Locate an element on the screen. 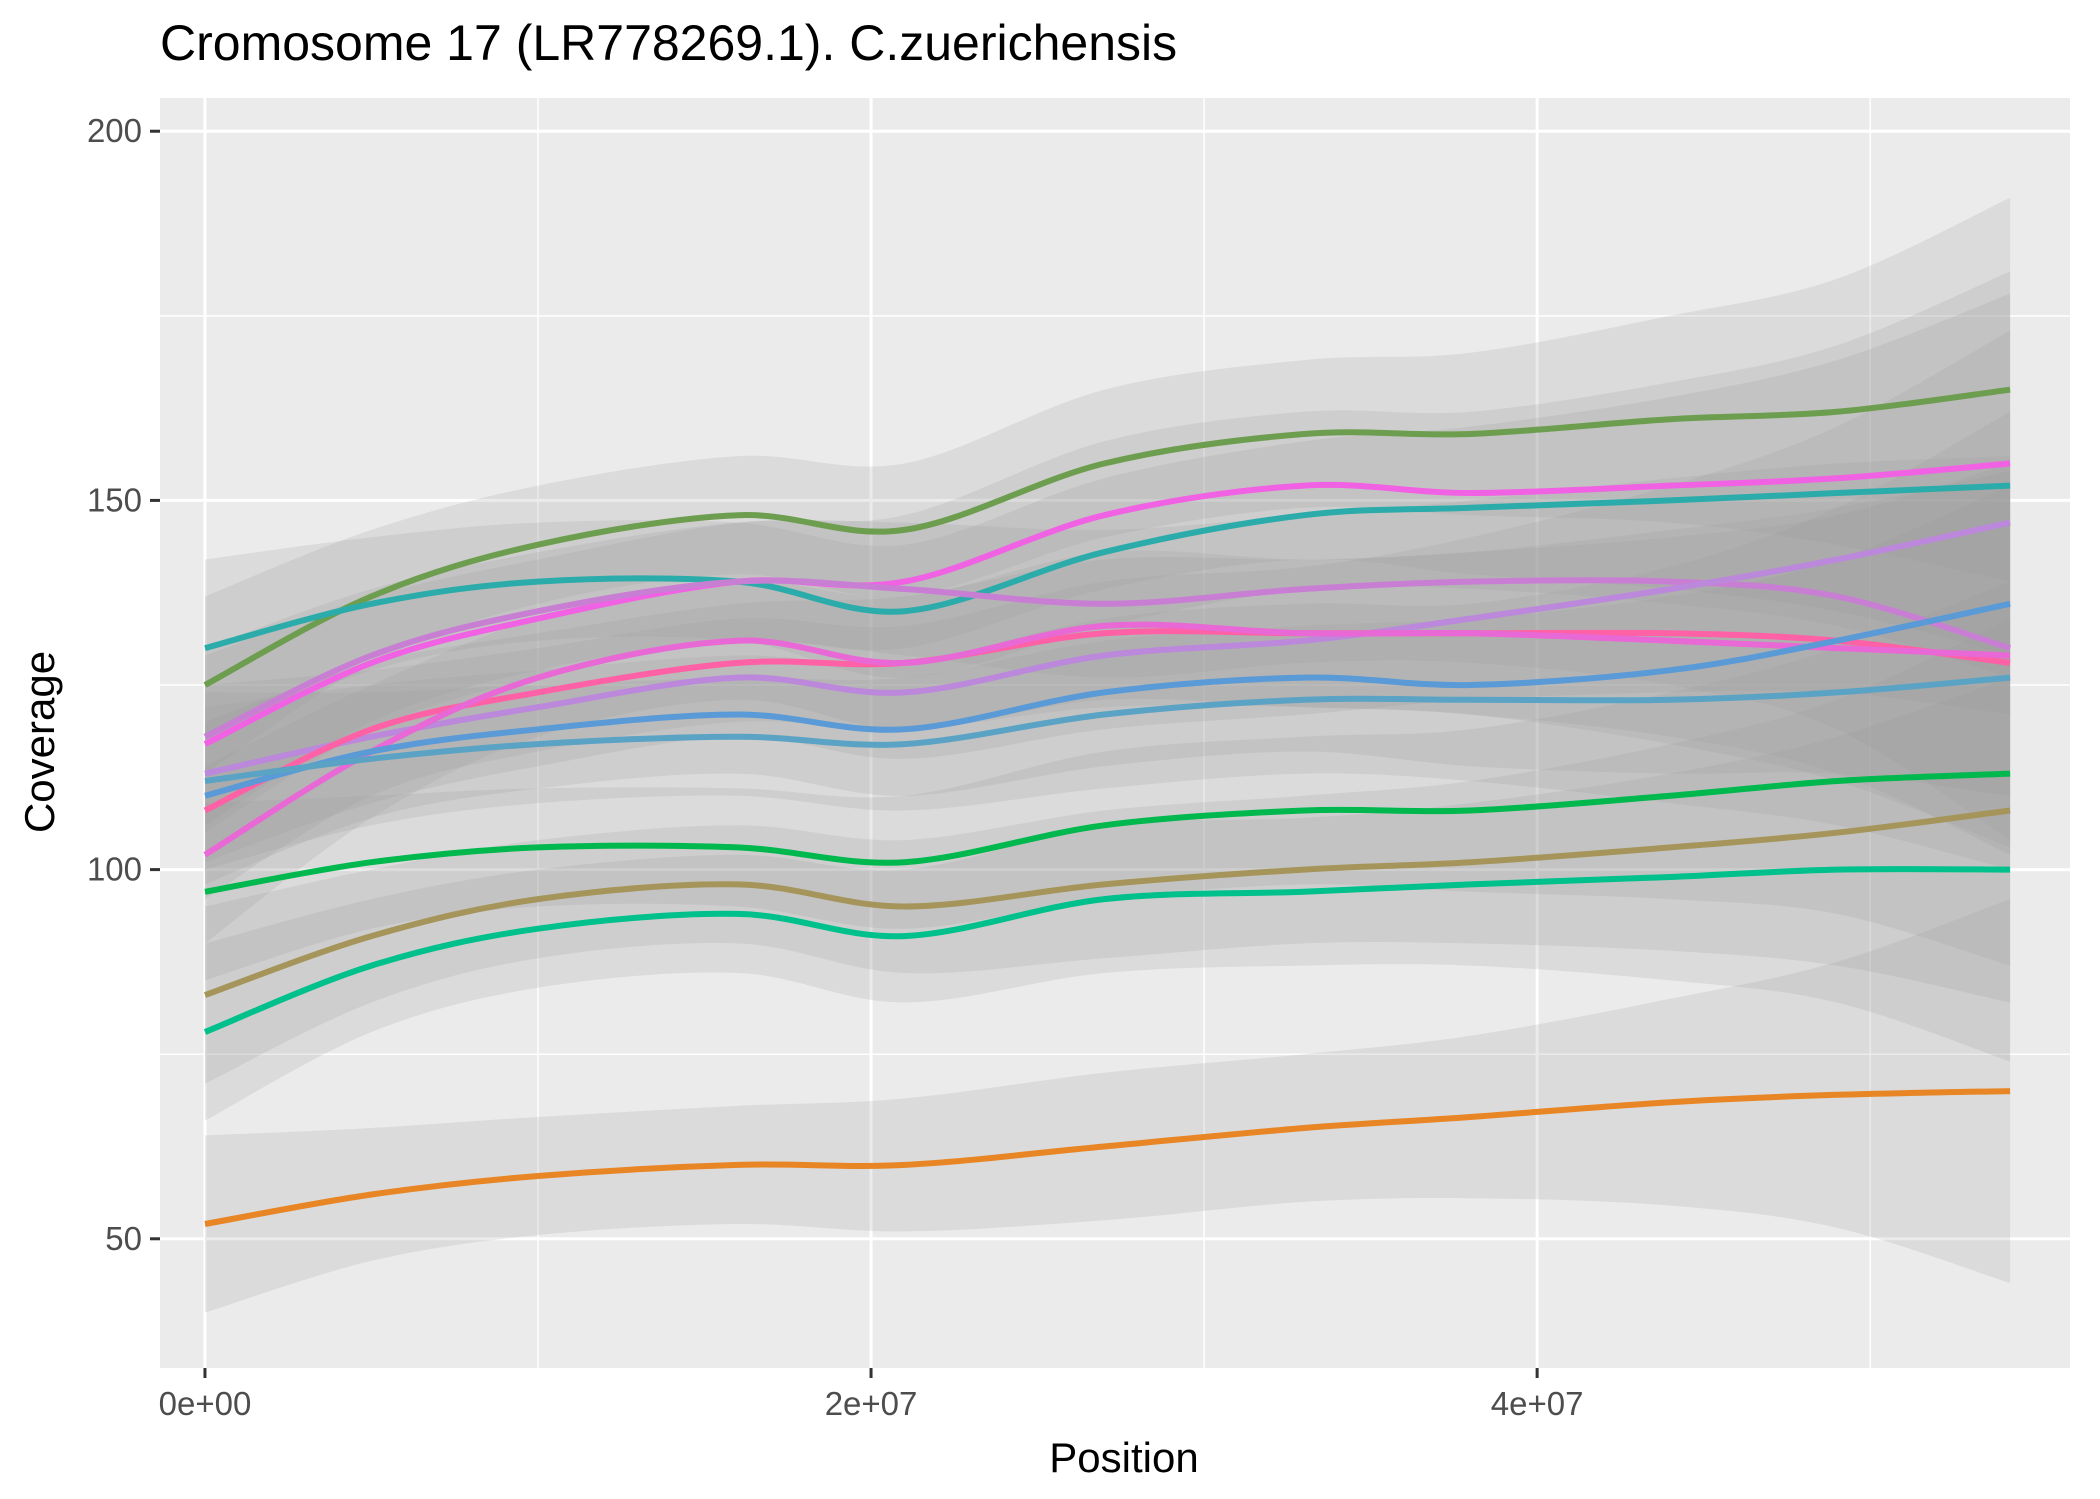  x-tick-label: 0e+00 is located at coordinates (205, 1403).